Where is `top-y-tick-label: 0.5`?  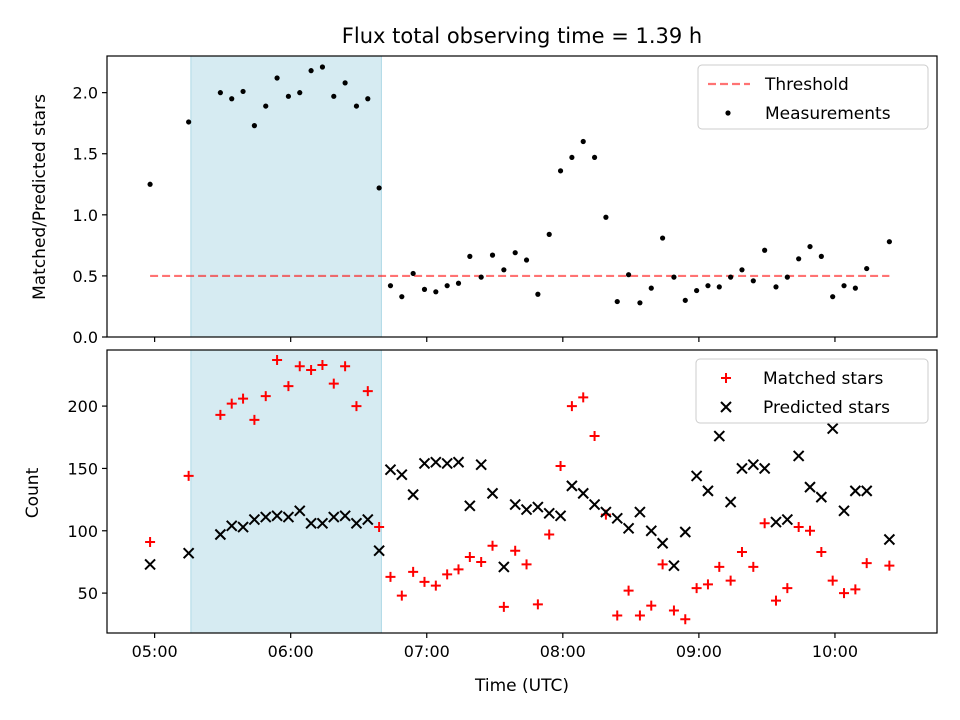
top-y-tick-label: 0.5 is located at coordinates (85, 276).